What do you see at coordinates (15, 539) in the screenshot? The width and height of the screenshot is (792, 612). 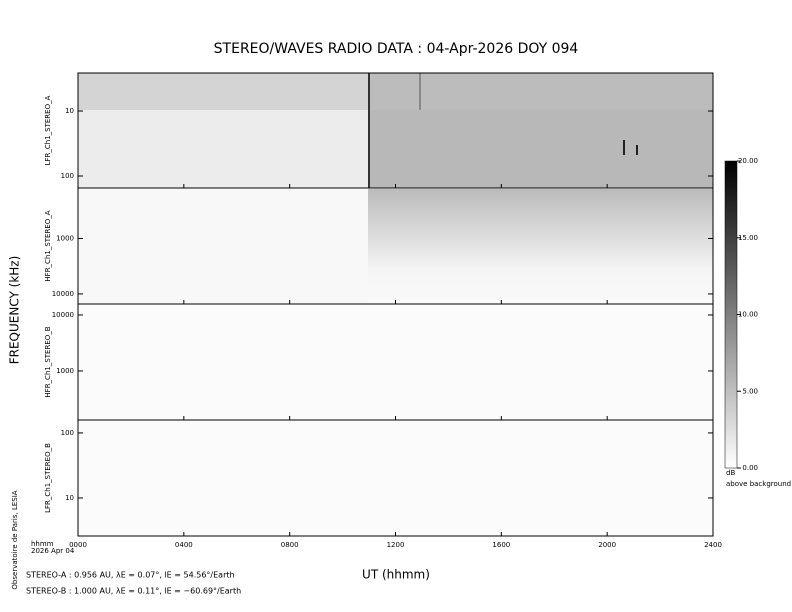 I see `credit: Observatoire de Paris, LESIA` at bounding box center [15, 539].